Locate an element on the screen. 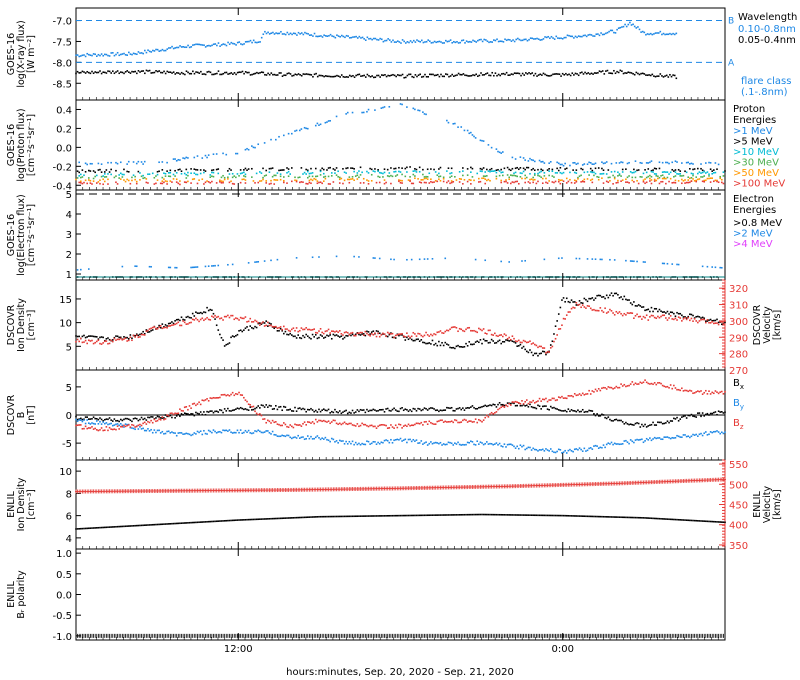  legend-title: Energies is located at coordinates (754, 120).